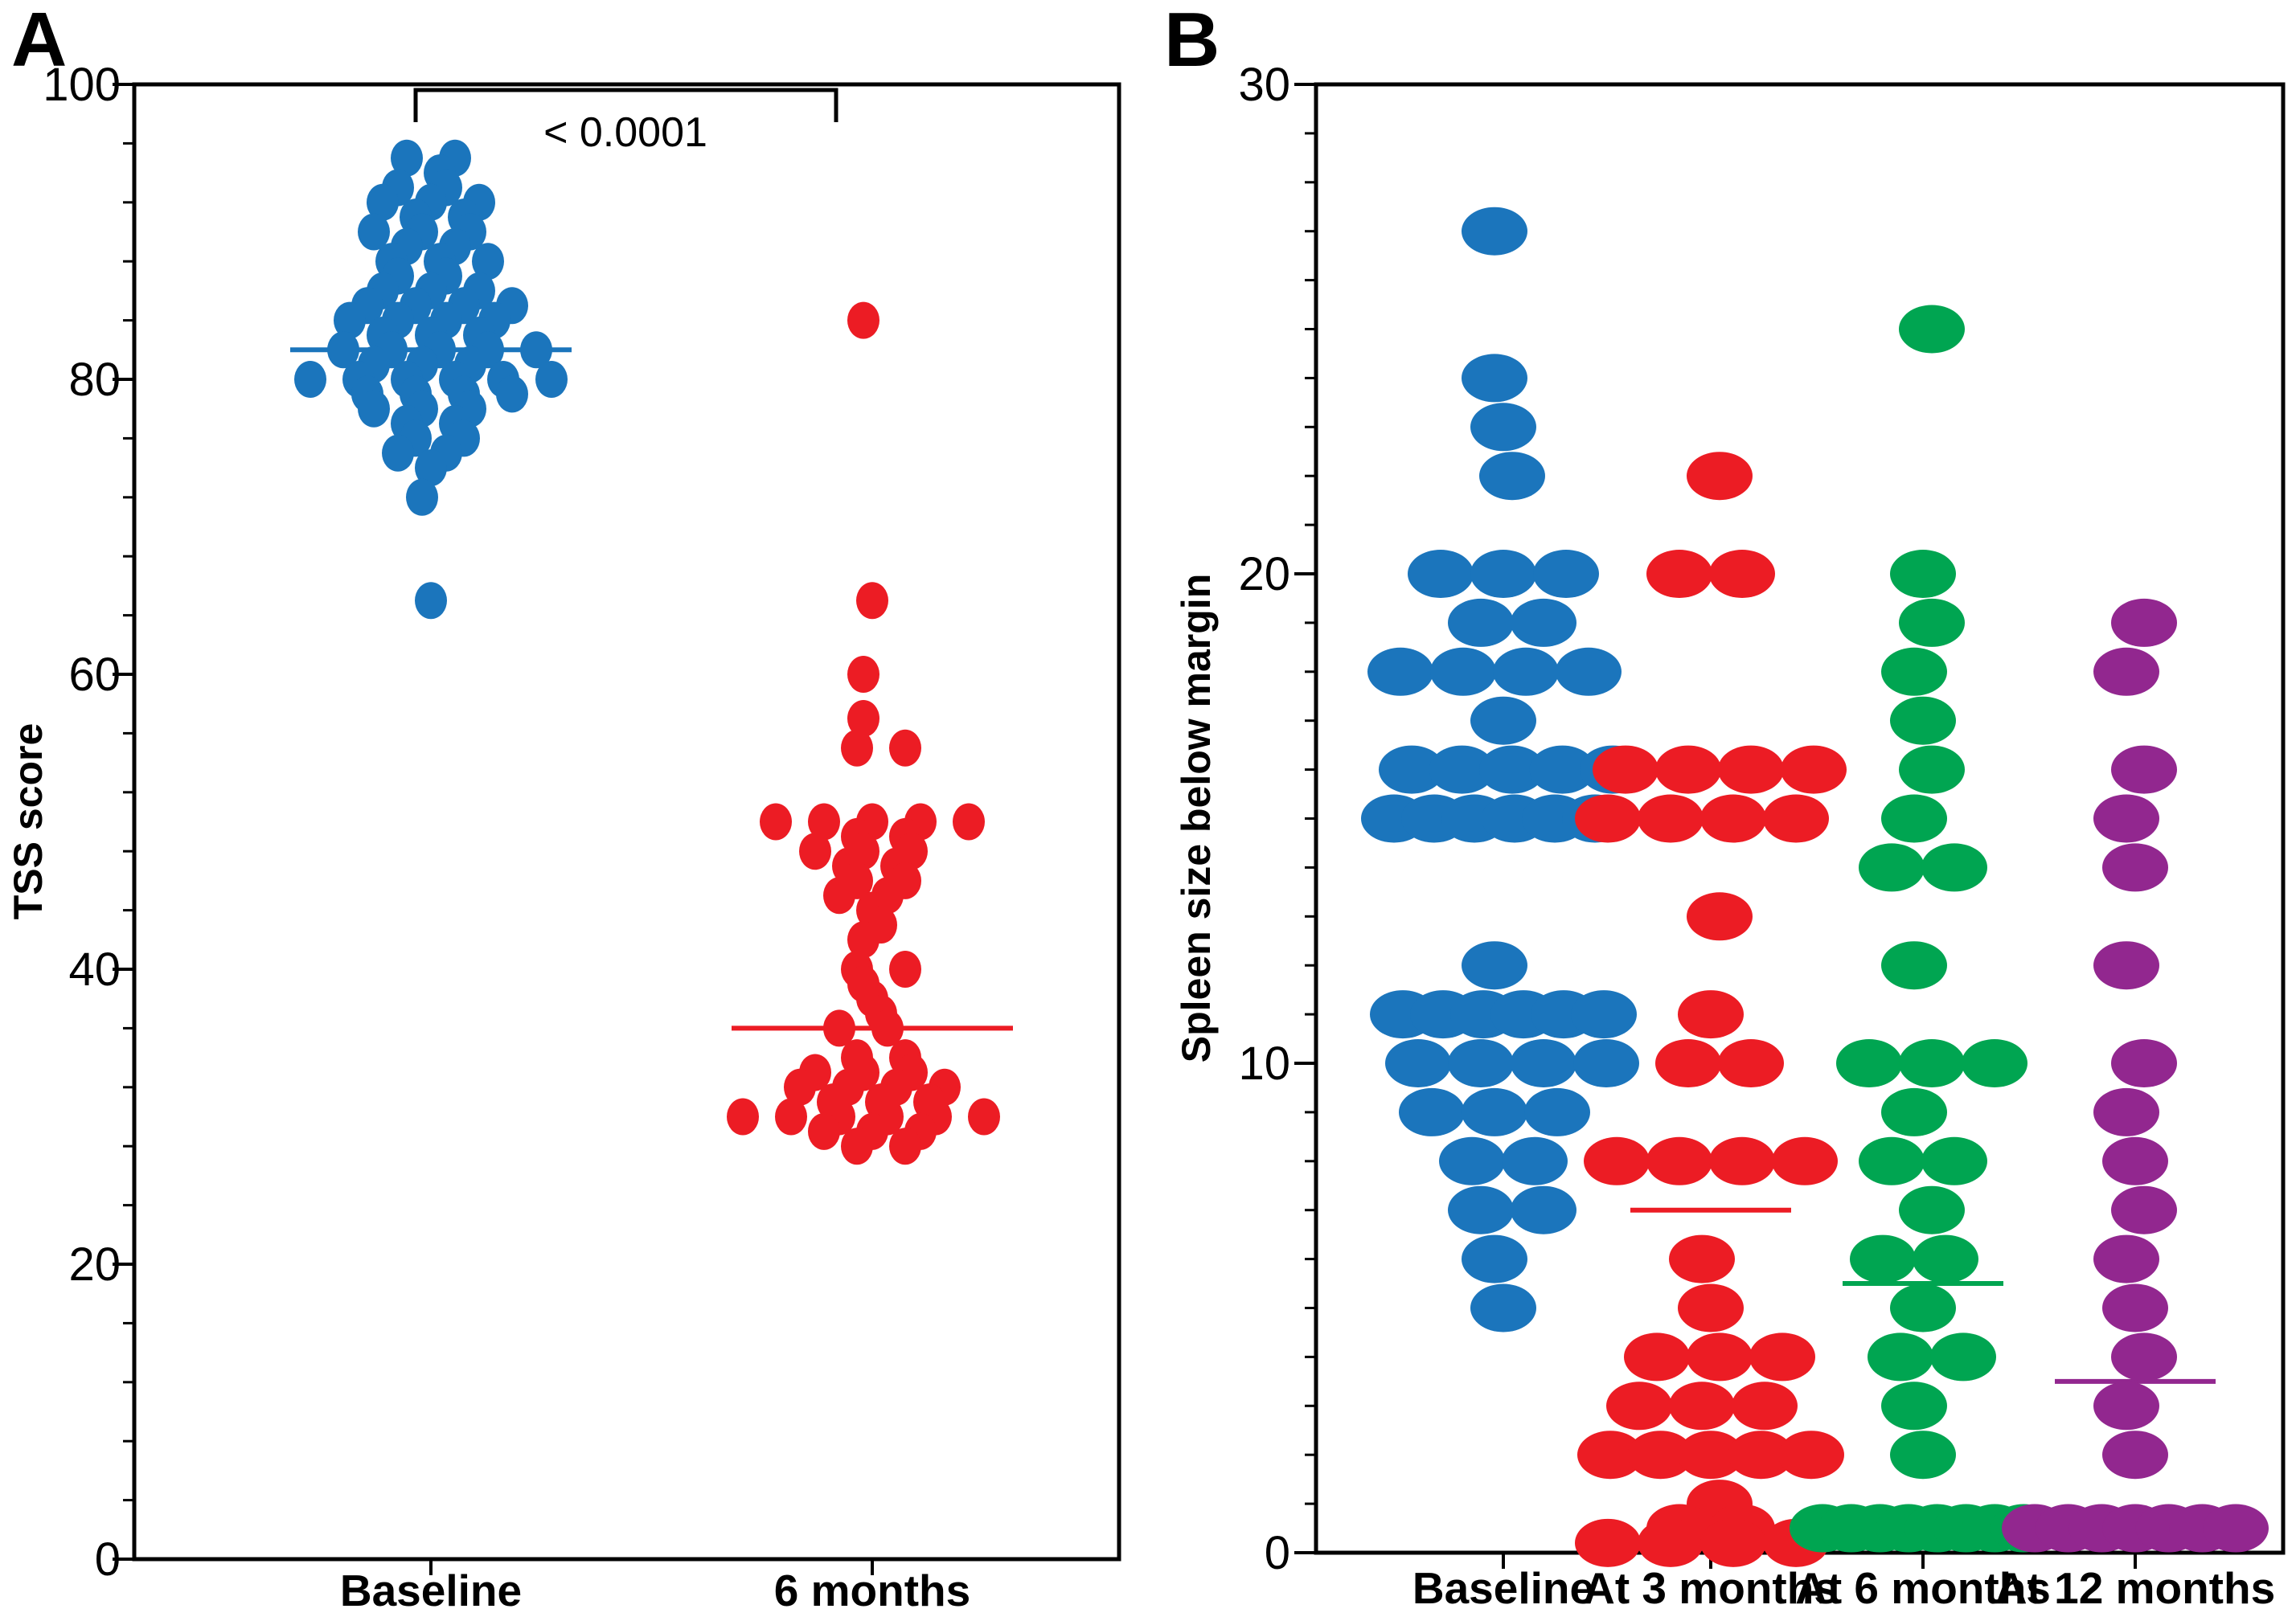  Describe the element at coordinates (625, 132) in the screenshot. I see `significance-p-value-label: < 0.0001` at that location.